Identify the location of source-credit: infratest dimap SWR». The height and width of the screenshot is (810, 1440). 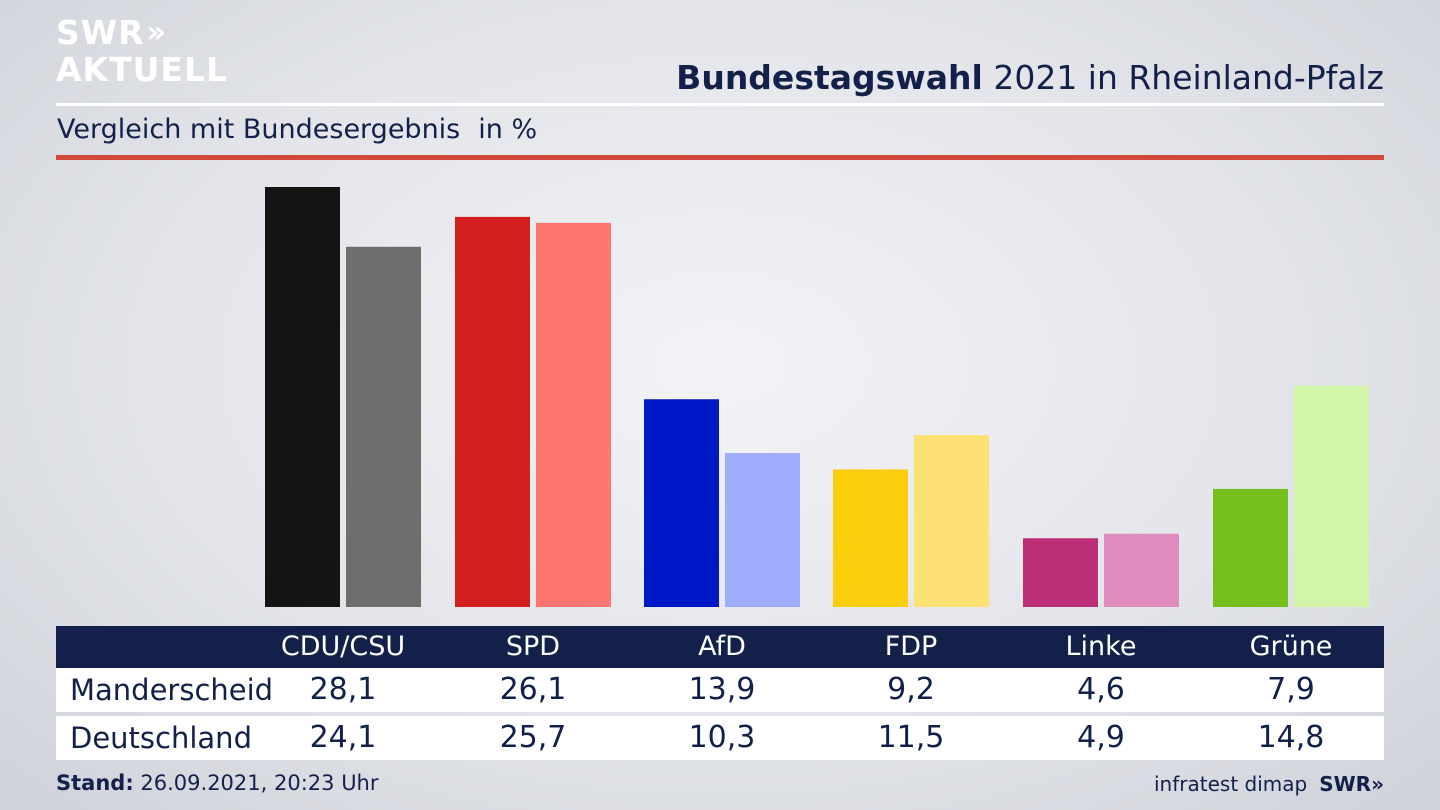
(1269, 784).